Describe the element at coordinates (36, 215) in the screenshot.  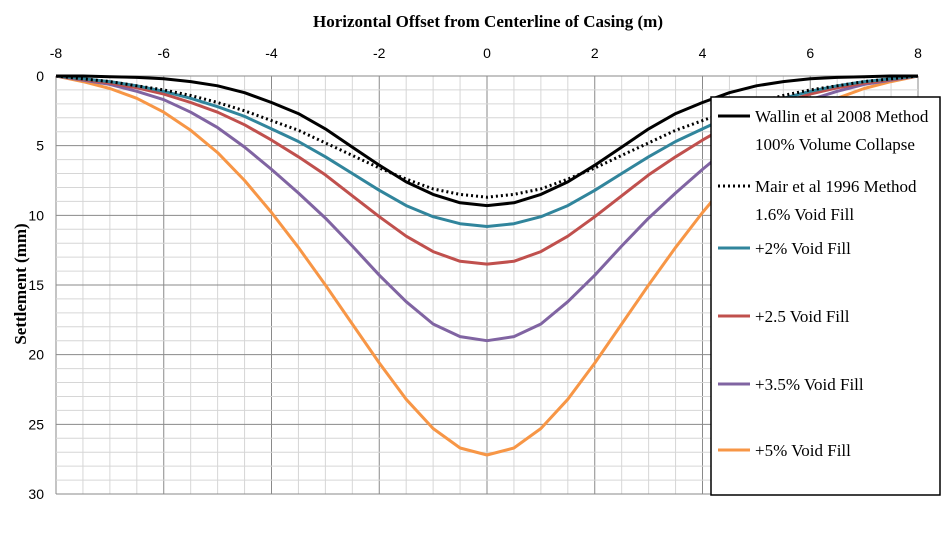
I see `y-tick-label: 10` at that location.